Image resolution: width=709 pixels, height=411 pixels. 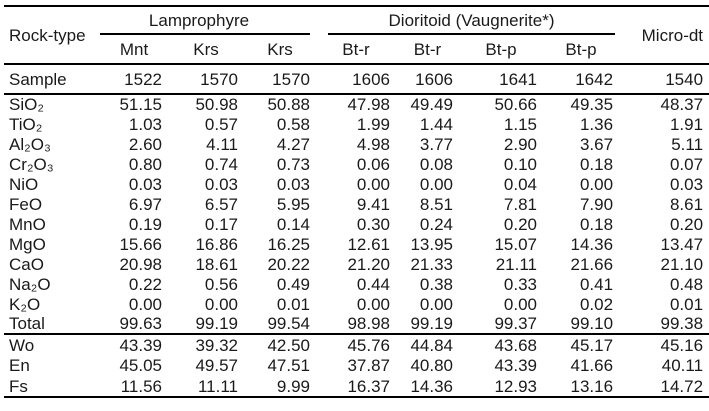 What do you see at coordinates (516, 264) in the screenshot?
I see `value-cell: 21.11` at bounding box center [516, 264].